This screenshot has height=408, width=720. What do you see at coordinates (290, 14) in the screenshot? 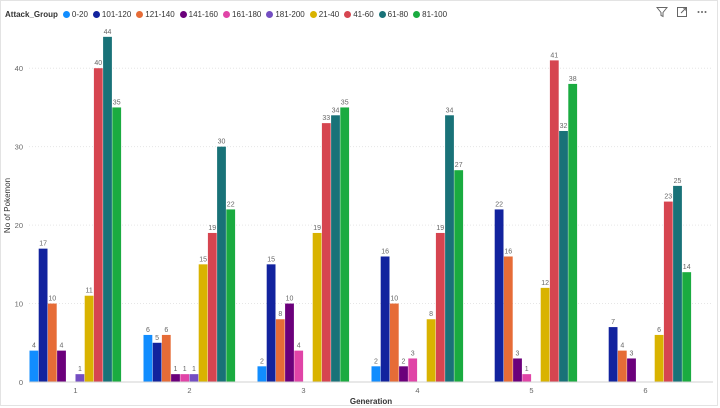
I see `legend-label: 181-200` at bounding box center [290, 14].